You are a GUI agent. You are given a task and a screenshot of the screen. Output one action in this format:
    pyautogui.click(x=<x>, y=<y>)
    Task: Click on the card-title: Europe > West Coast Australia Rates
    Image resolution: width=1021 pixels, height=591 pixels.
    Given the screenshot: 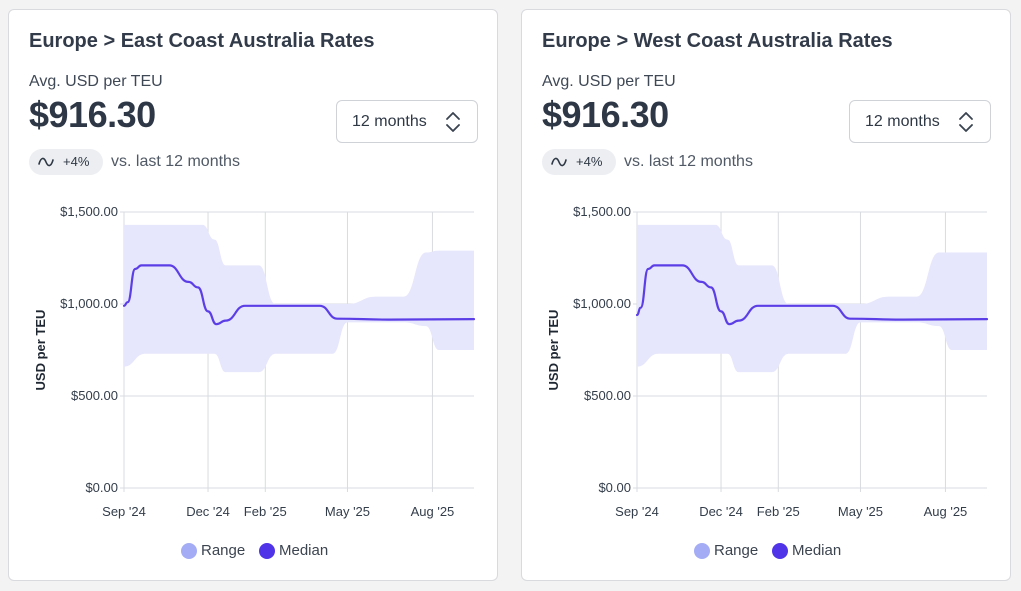 What is the action you would take?
    pyautogui.click(x=717, y=41)
    